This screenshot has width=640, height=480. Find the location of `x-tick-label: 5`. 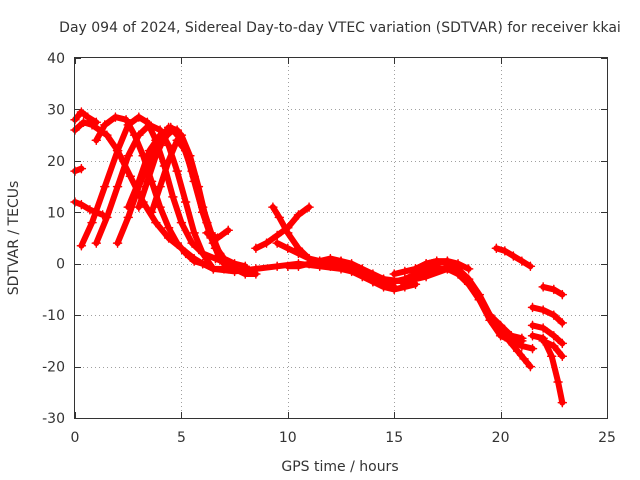

x-tick-label: 5 is located at coordinates (181, 438).